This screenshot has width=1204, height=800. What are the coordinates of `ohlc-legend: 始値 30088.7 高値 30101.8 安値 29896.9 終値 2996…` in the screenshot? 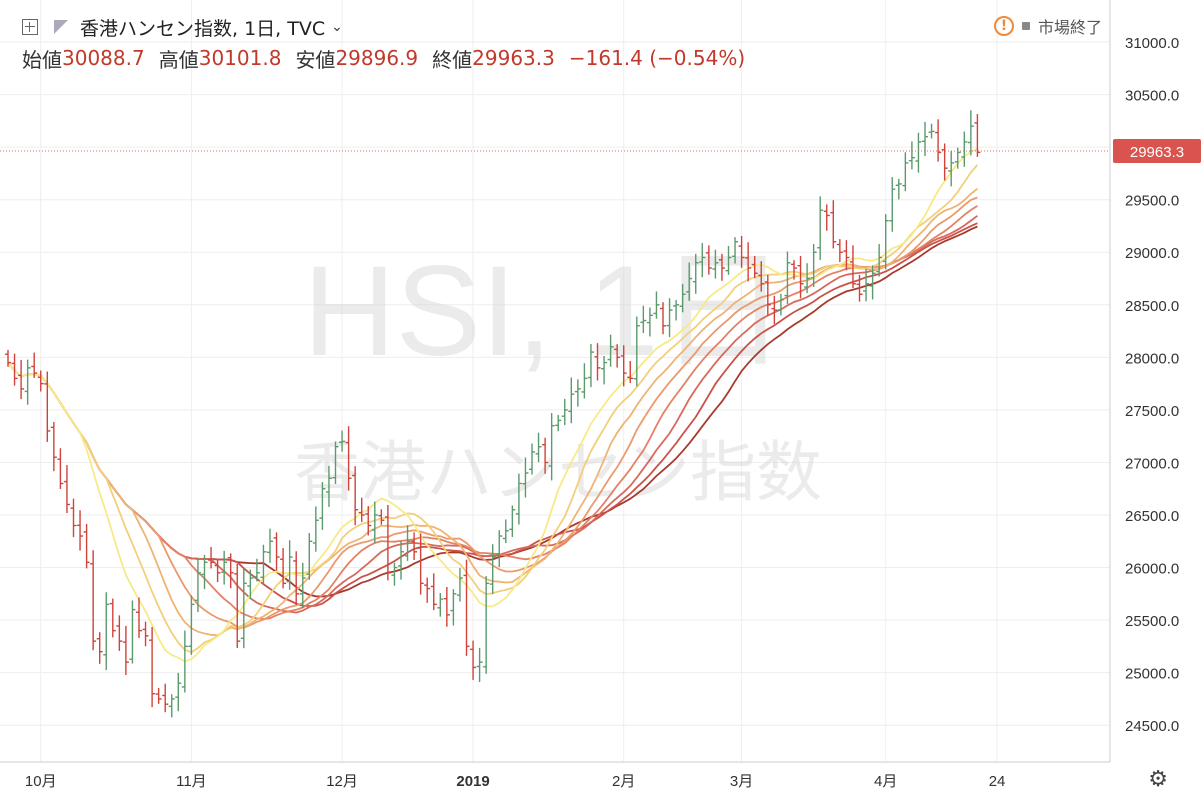 It's located at (383, 58).